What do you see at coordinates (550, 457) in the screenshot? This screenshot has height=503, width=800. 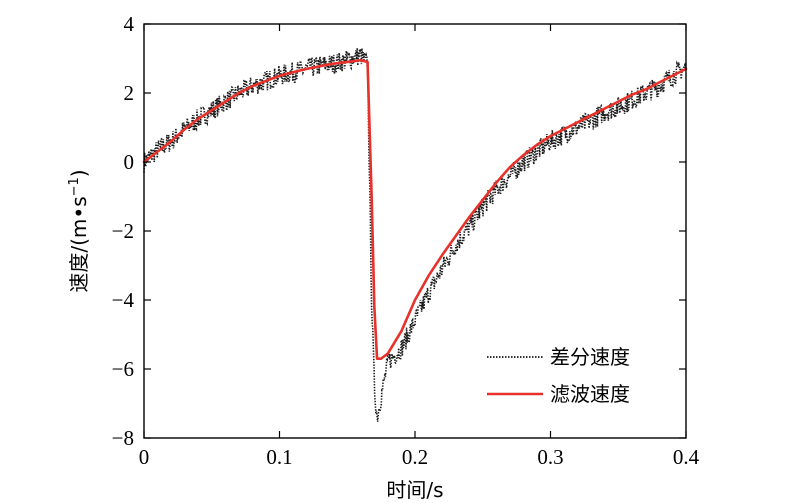 I see `x-tick-label: 0.3` at bounding box center [550, 457].